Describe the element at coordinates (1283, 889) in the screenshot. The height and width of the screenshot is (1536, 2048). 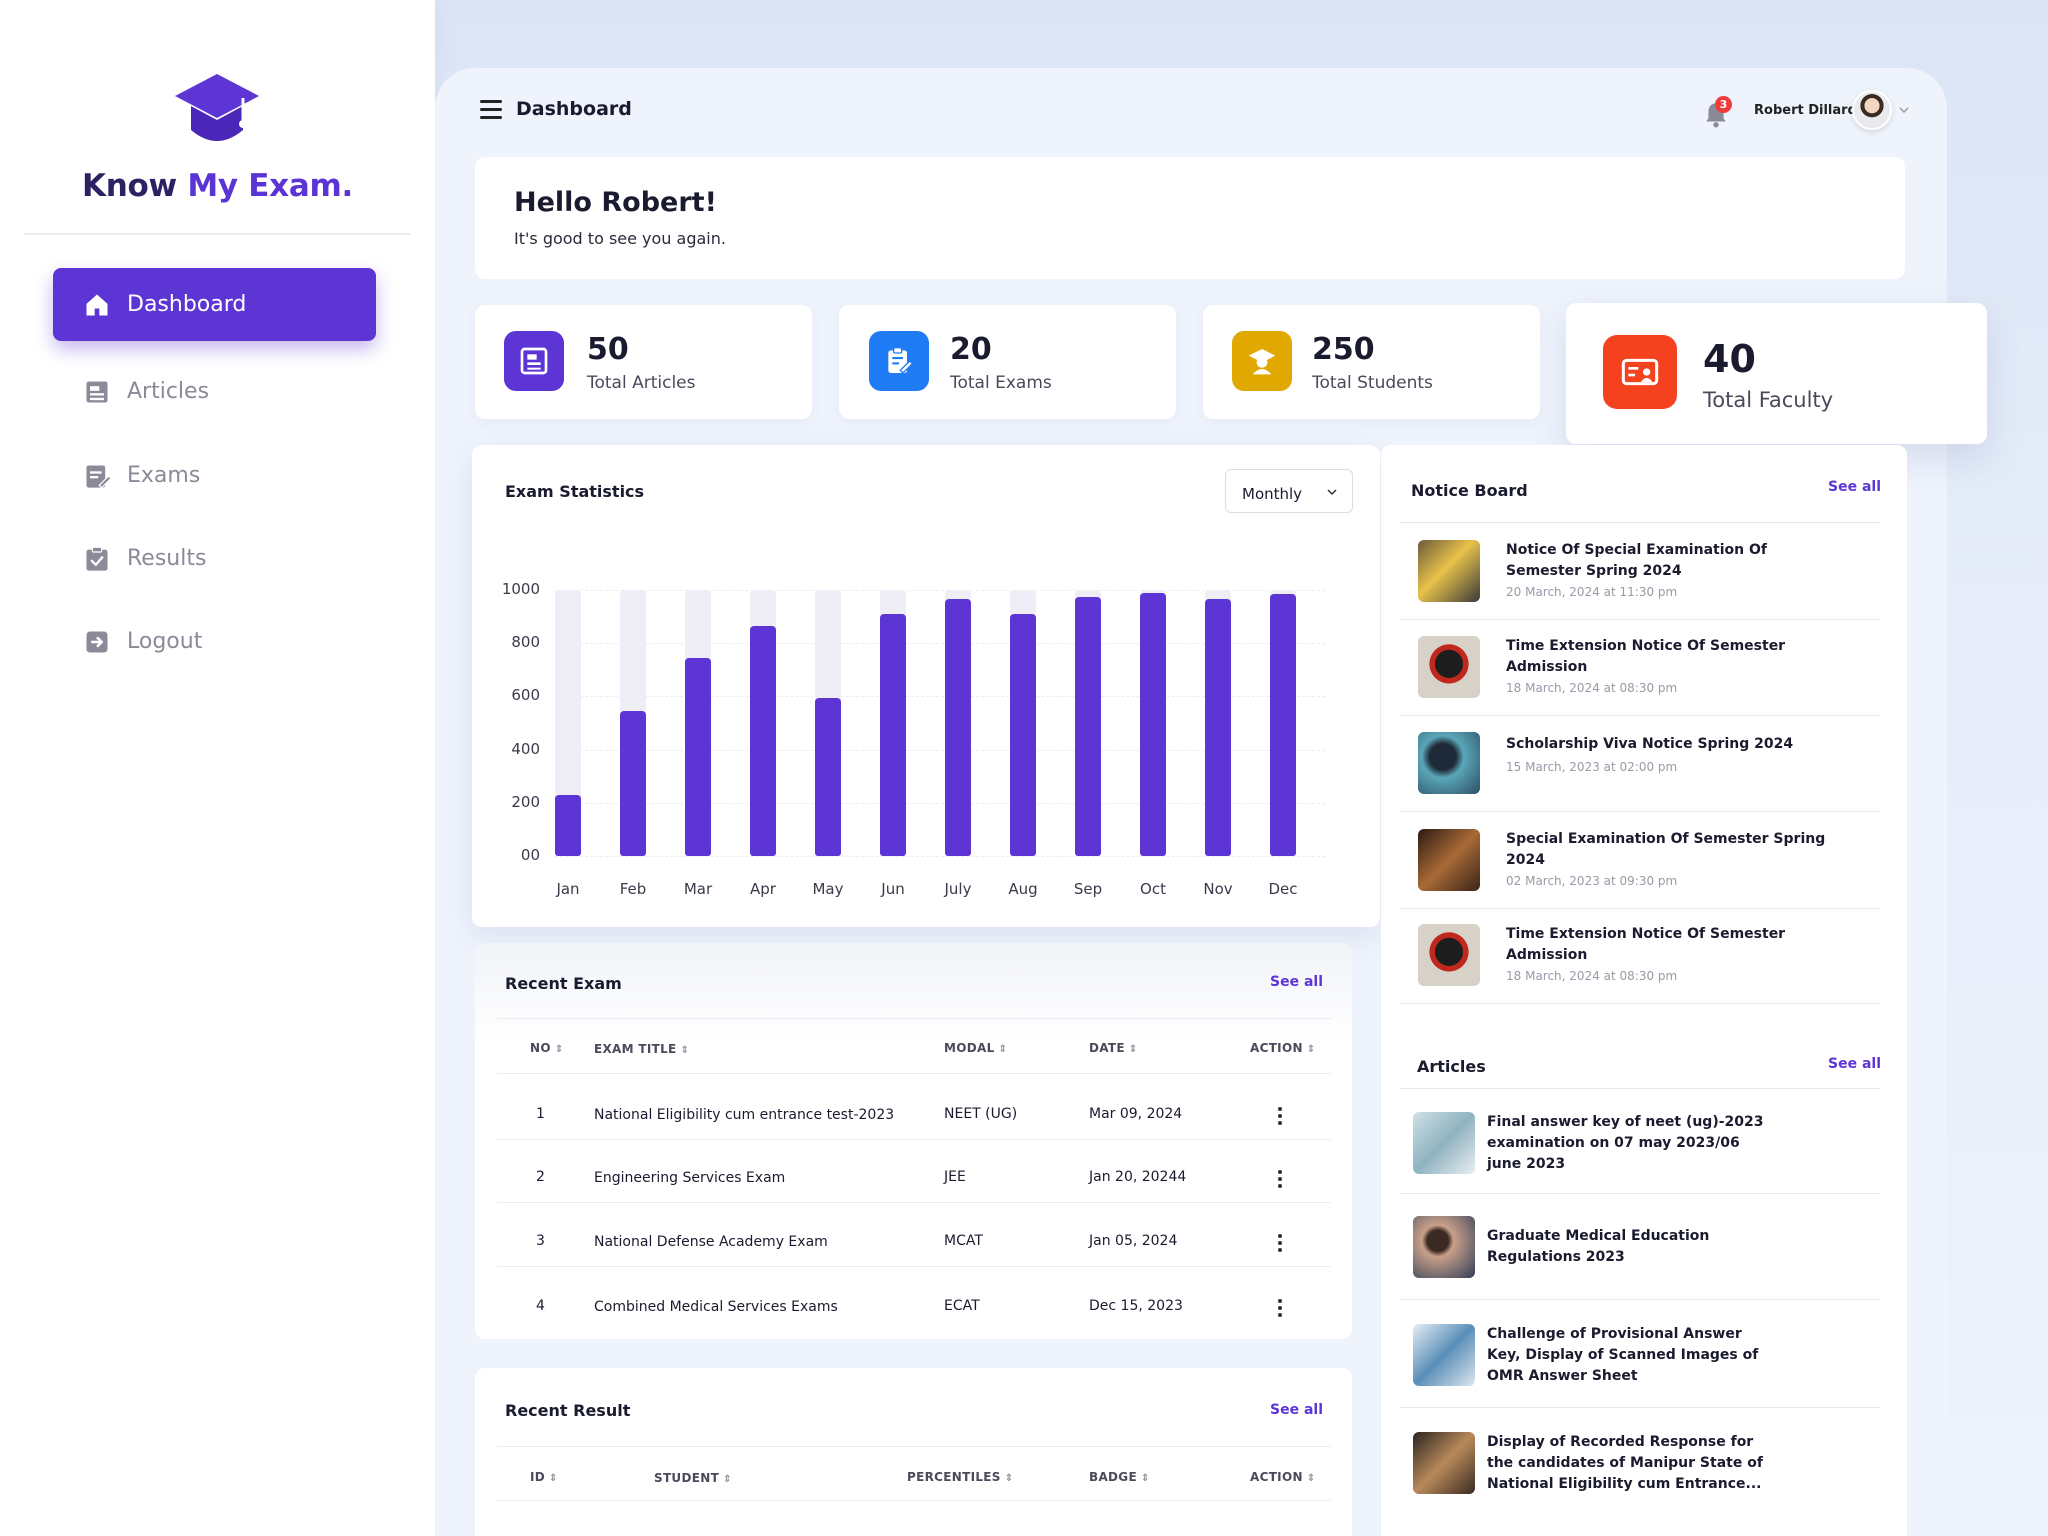
I see `x-tick-label: Dec` at that location.